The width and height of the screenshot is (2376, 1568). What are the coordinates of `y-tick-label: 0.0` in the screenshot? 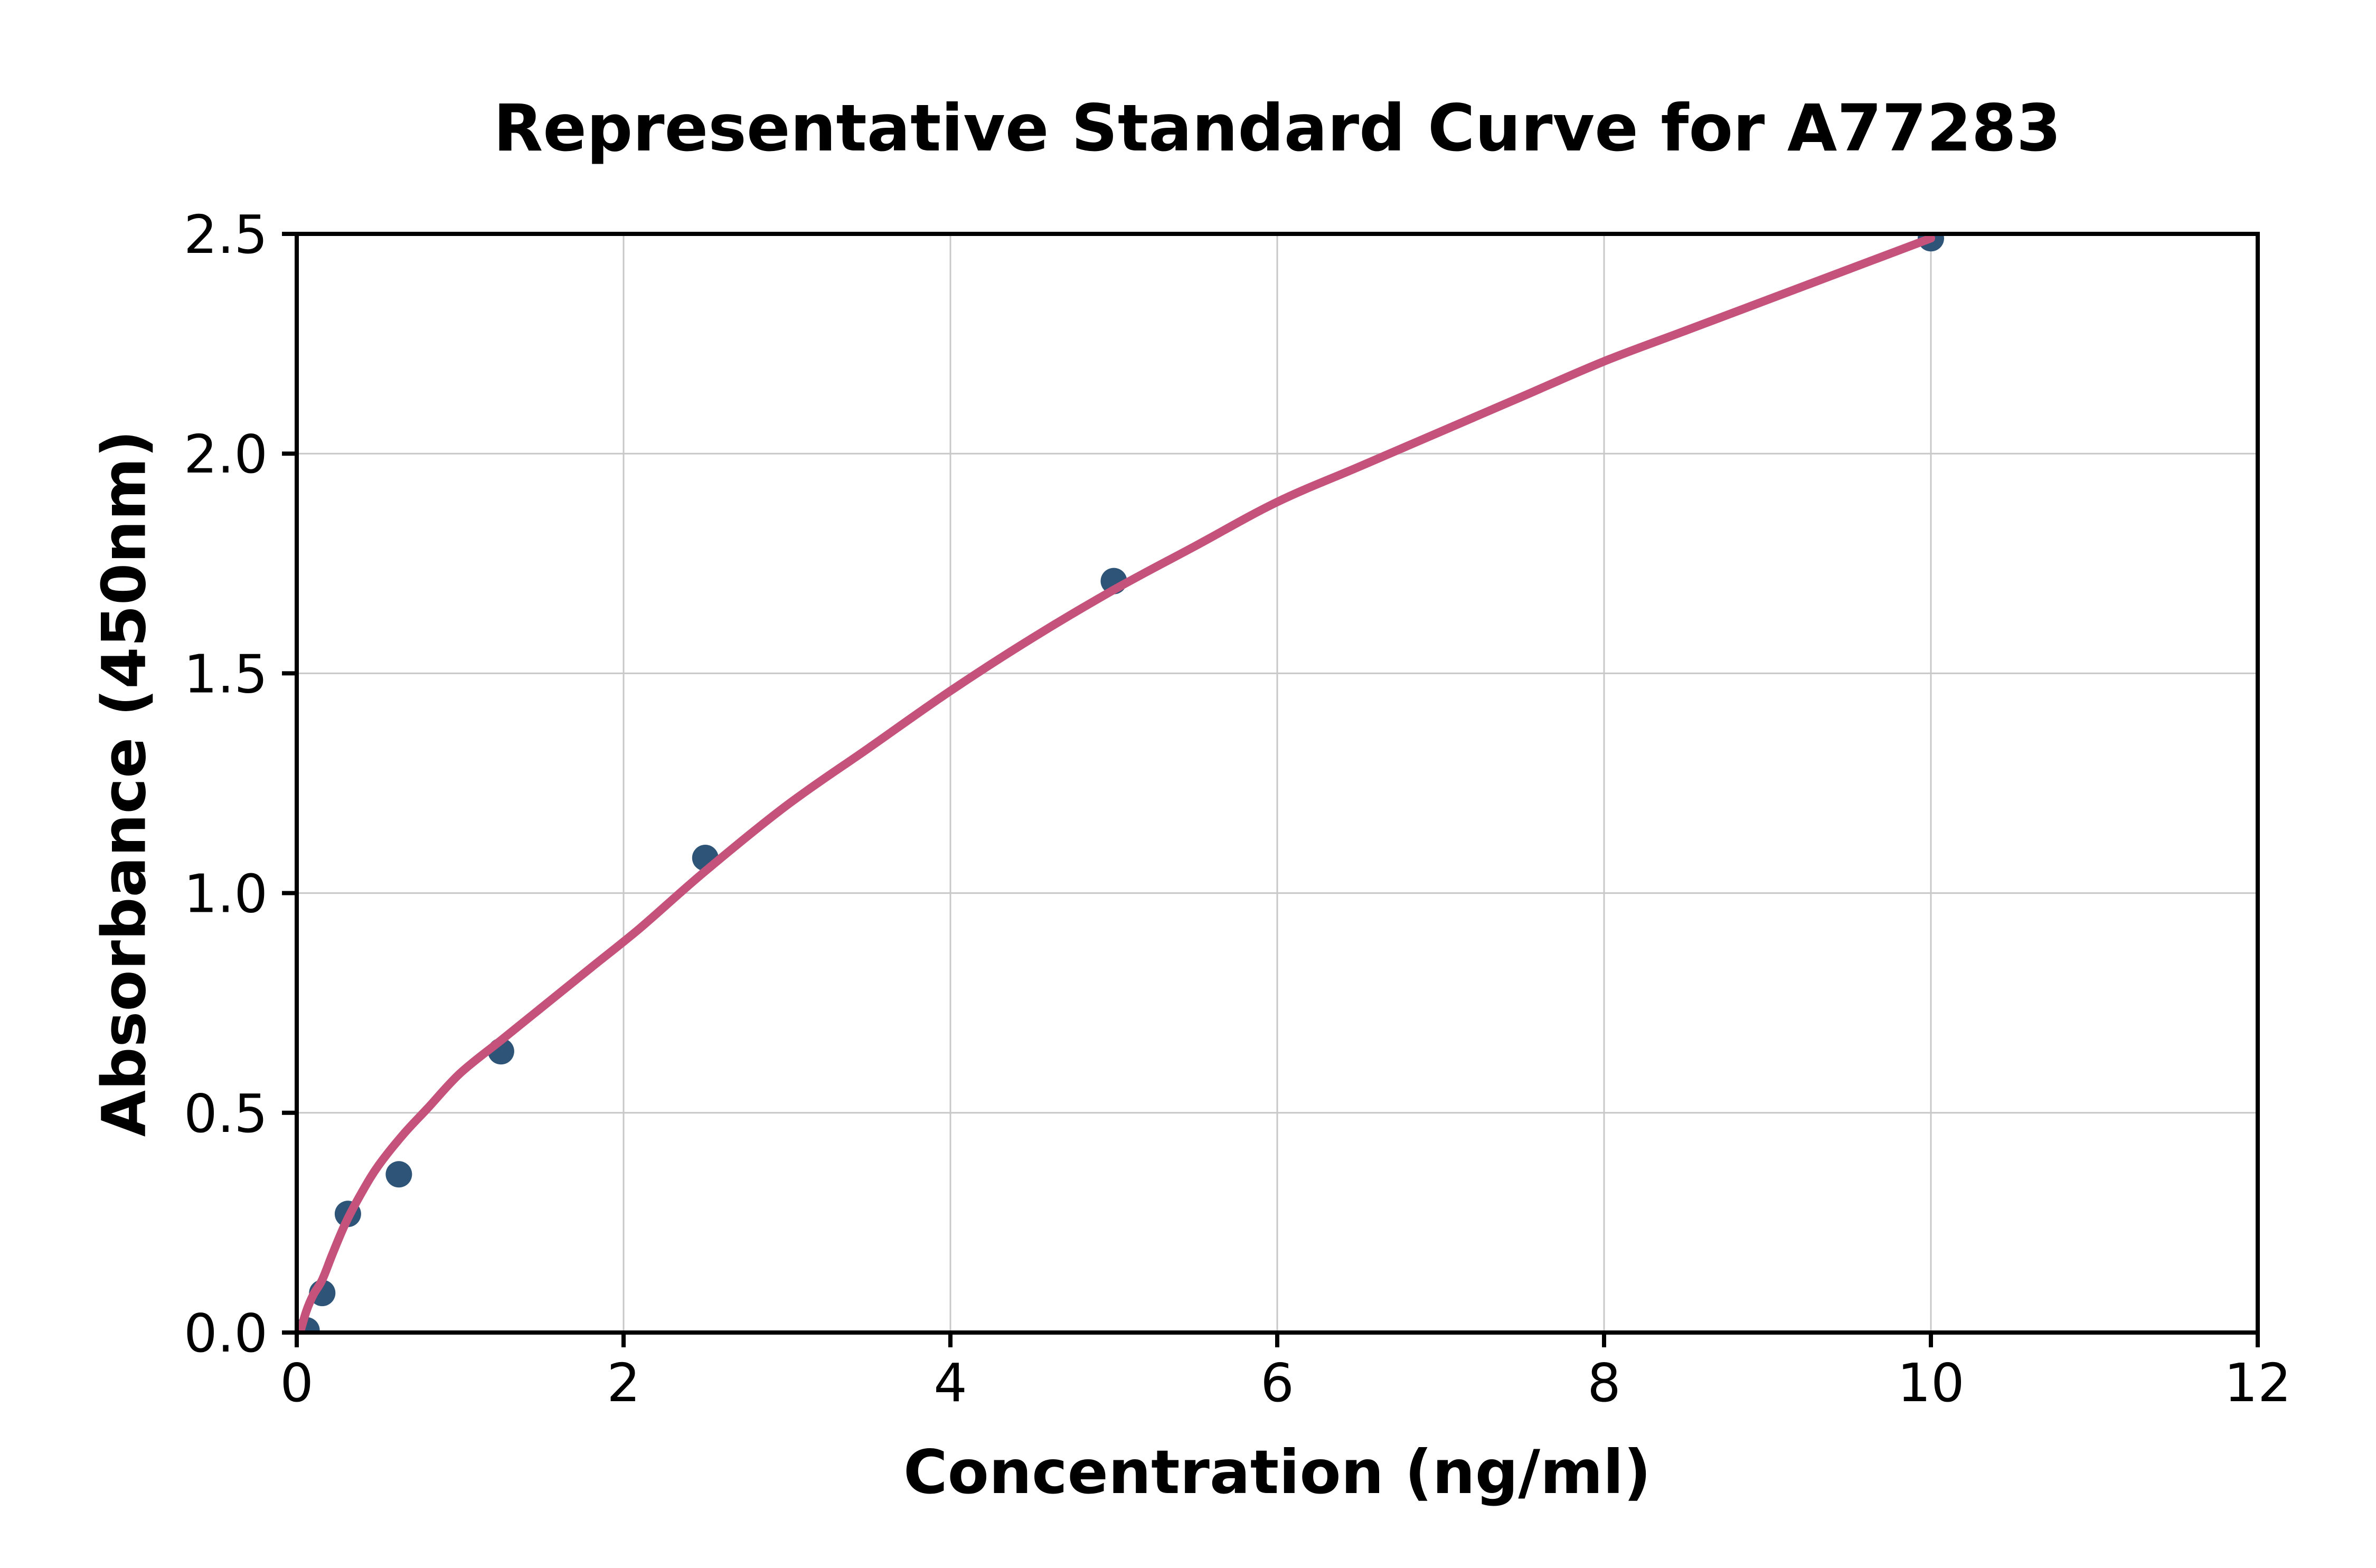 It's located at (226, 1333).